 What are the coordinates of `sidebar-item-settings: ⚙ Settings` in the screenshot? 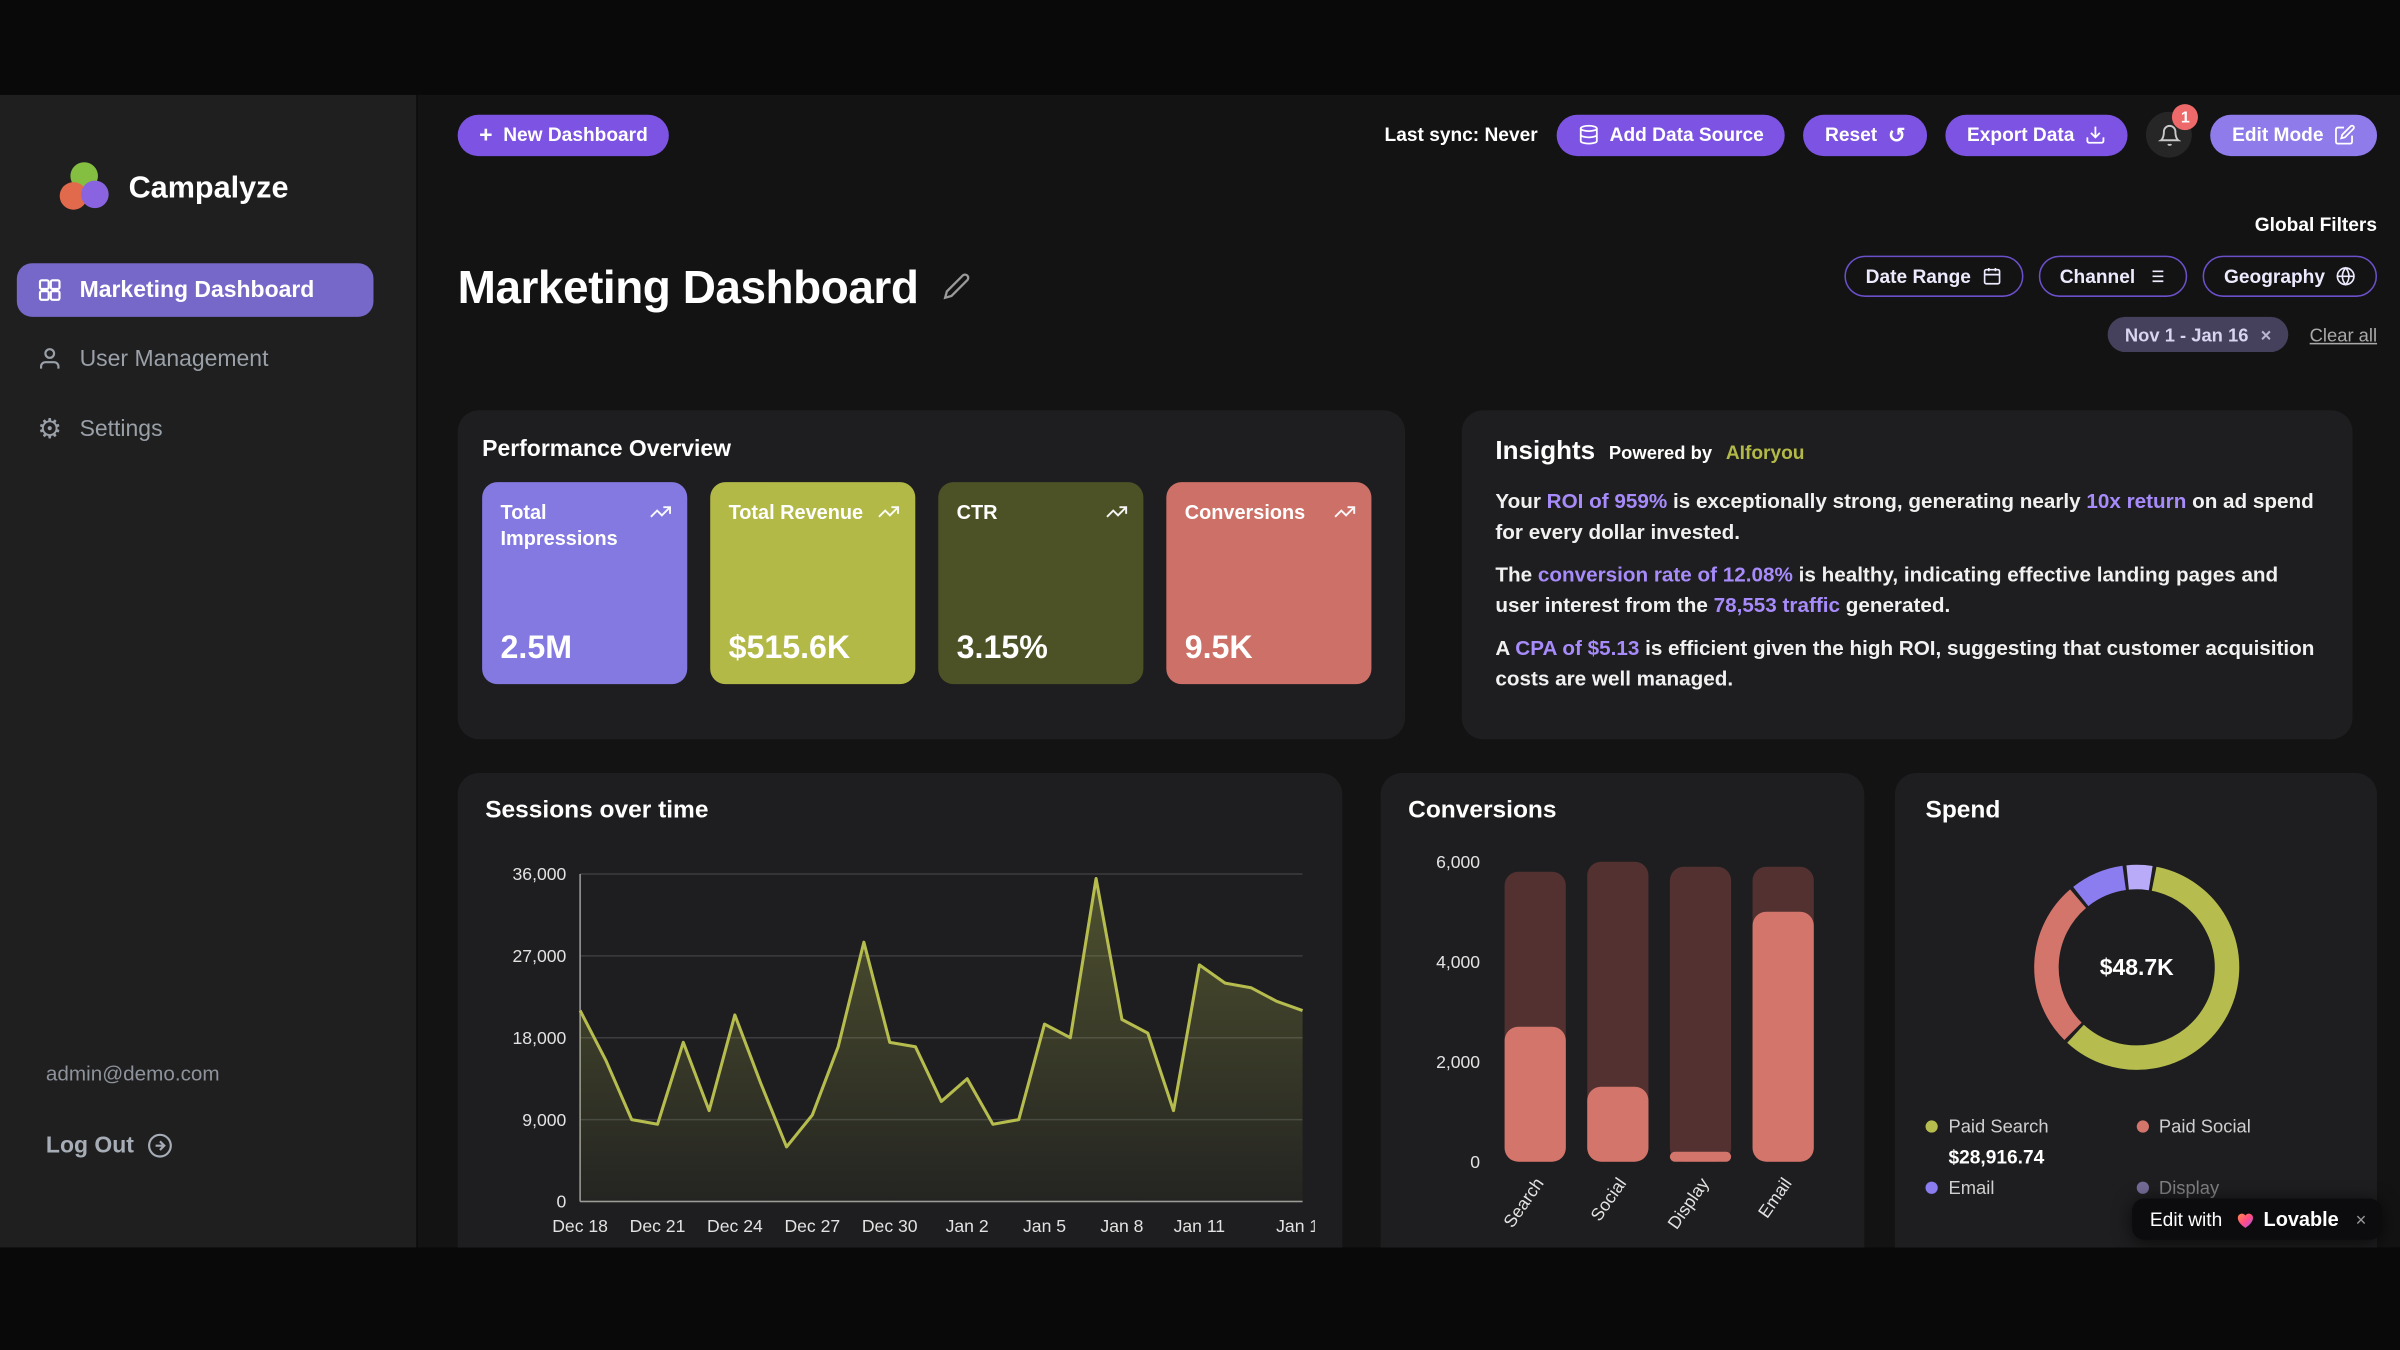 It's located at (195, 428).